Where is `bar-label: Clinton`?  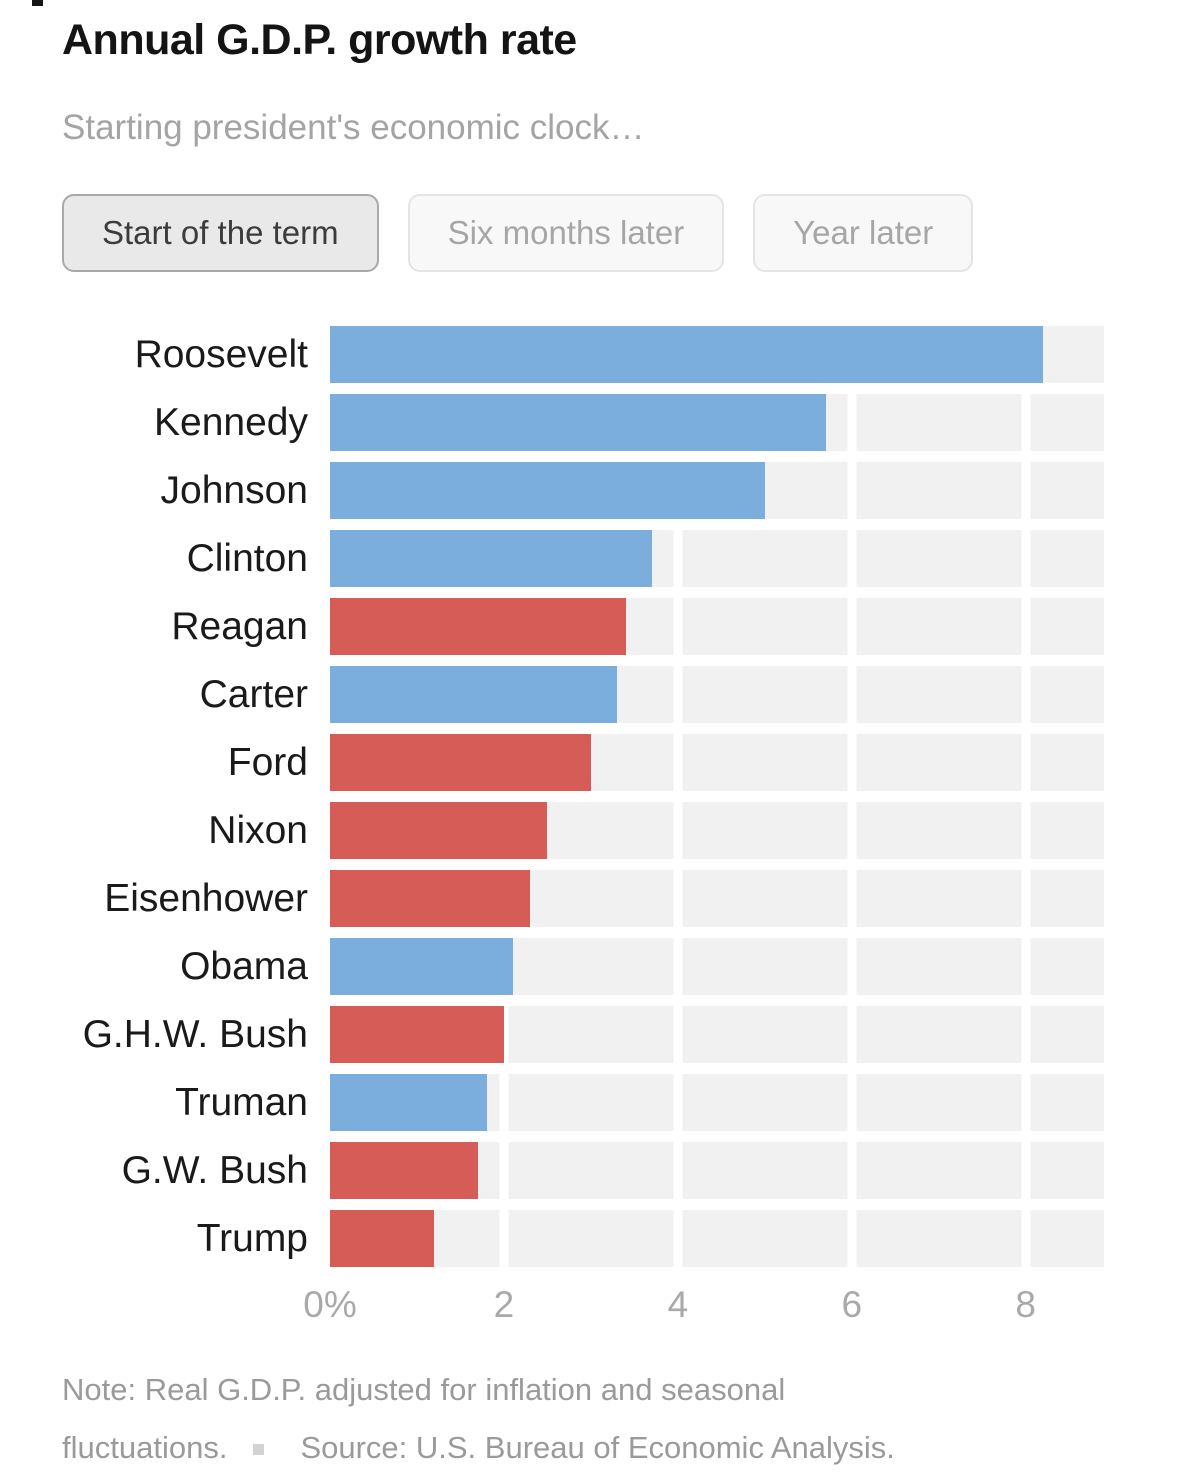
bar-label: Clinton is located at coordinates (247, 558).